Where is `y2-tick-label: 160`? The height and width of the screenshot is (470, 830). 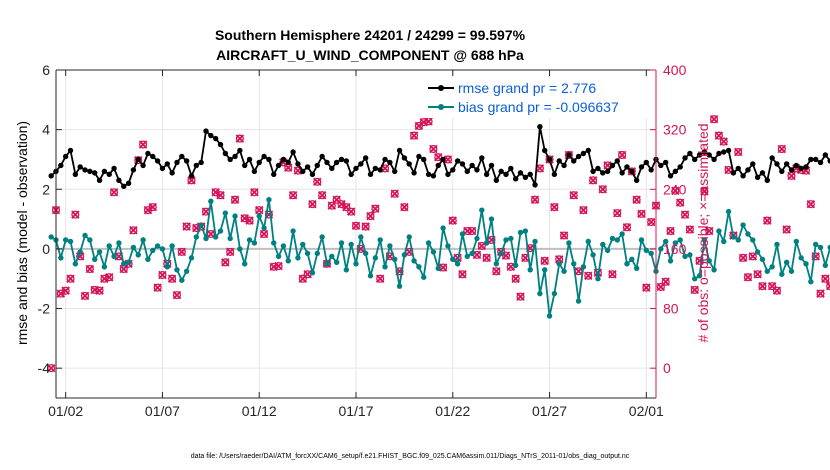 y2-tick-label: 160 is located at coordinates (675, 249).